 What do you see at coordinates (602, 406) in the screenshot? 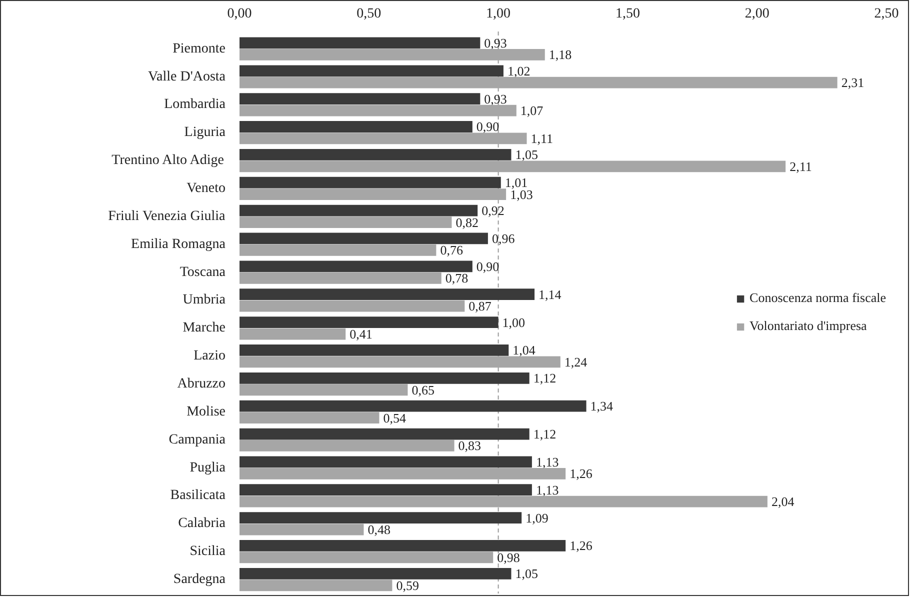
I see `data-label: 1,34` at bounding box center [602, 406].